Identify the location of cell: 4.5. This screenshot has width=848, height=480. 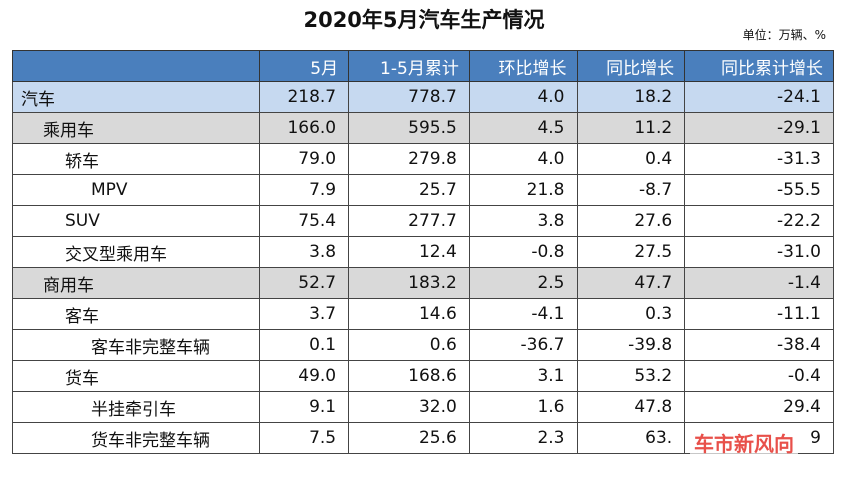
(523, 128).